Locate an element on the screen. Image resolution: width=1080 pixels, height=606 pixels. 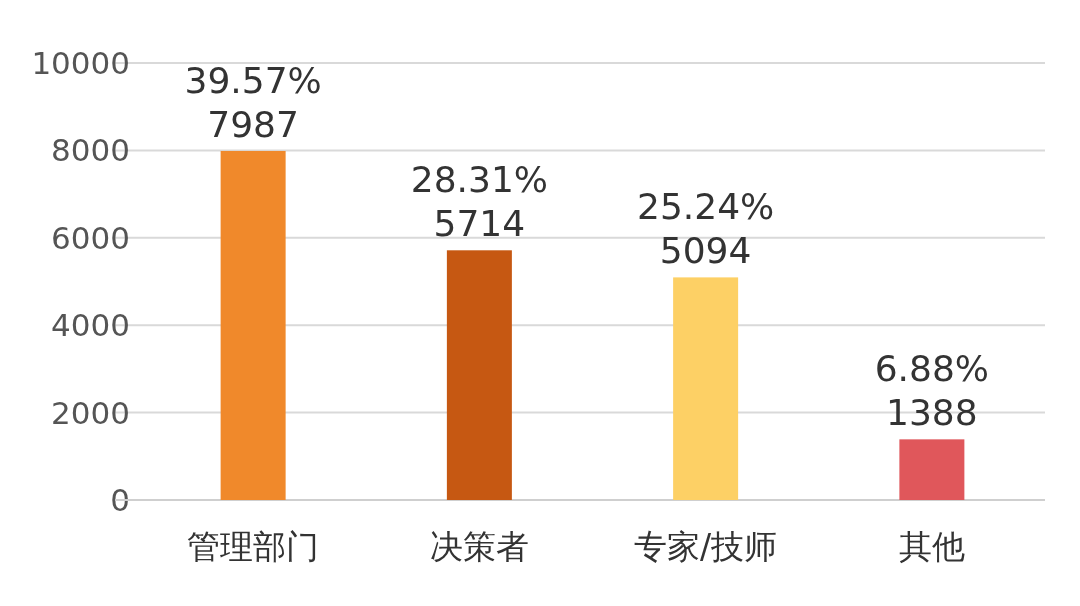
data-label: 39.57% 7987 is located at coordinates (253, 102).